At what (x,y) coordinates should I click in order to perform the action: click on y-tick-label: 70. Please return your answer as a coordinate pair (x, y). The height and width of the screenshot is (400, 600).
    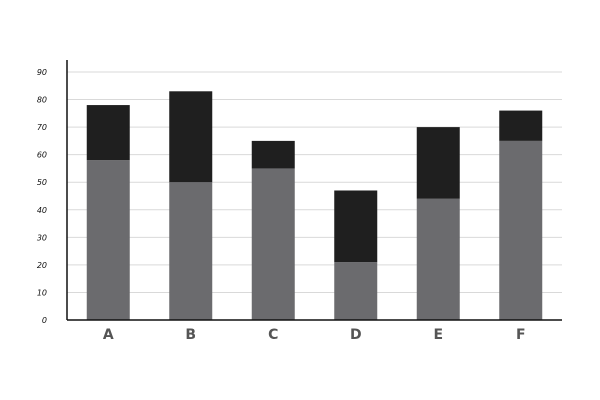
    Looking at the image, I should click on (42, 127).